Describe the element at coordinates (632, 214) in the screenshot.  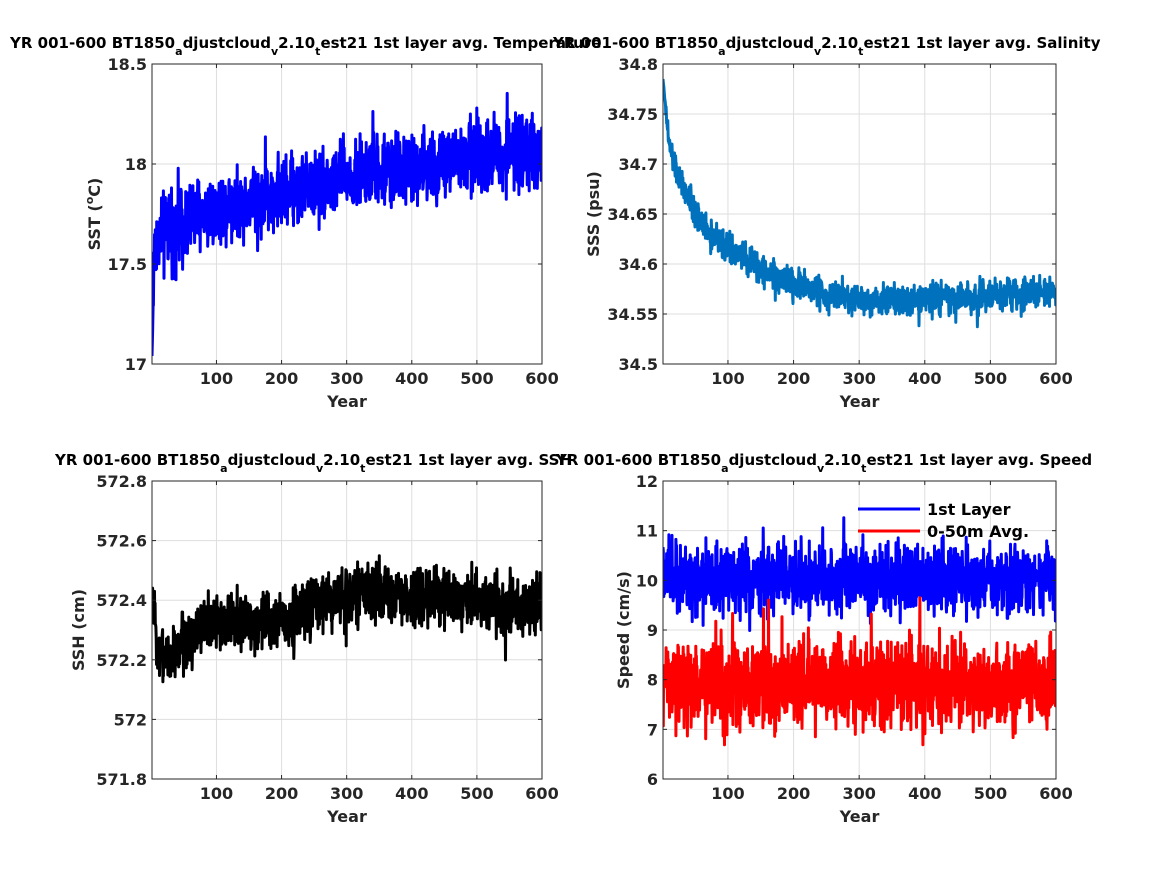
I see `y-tick-label: 34.65` at that location.